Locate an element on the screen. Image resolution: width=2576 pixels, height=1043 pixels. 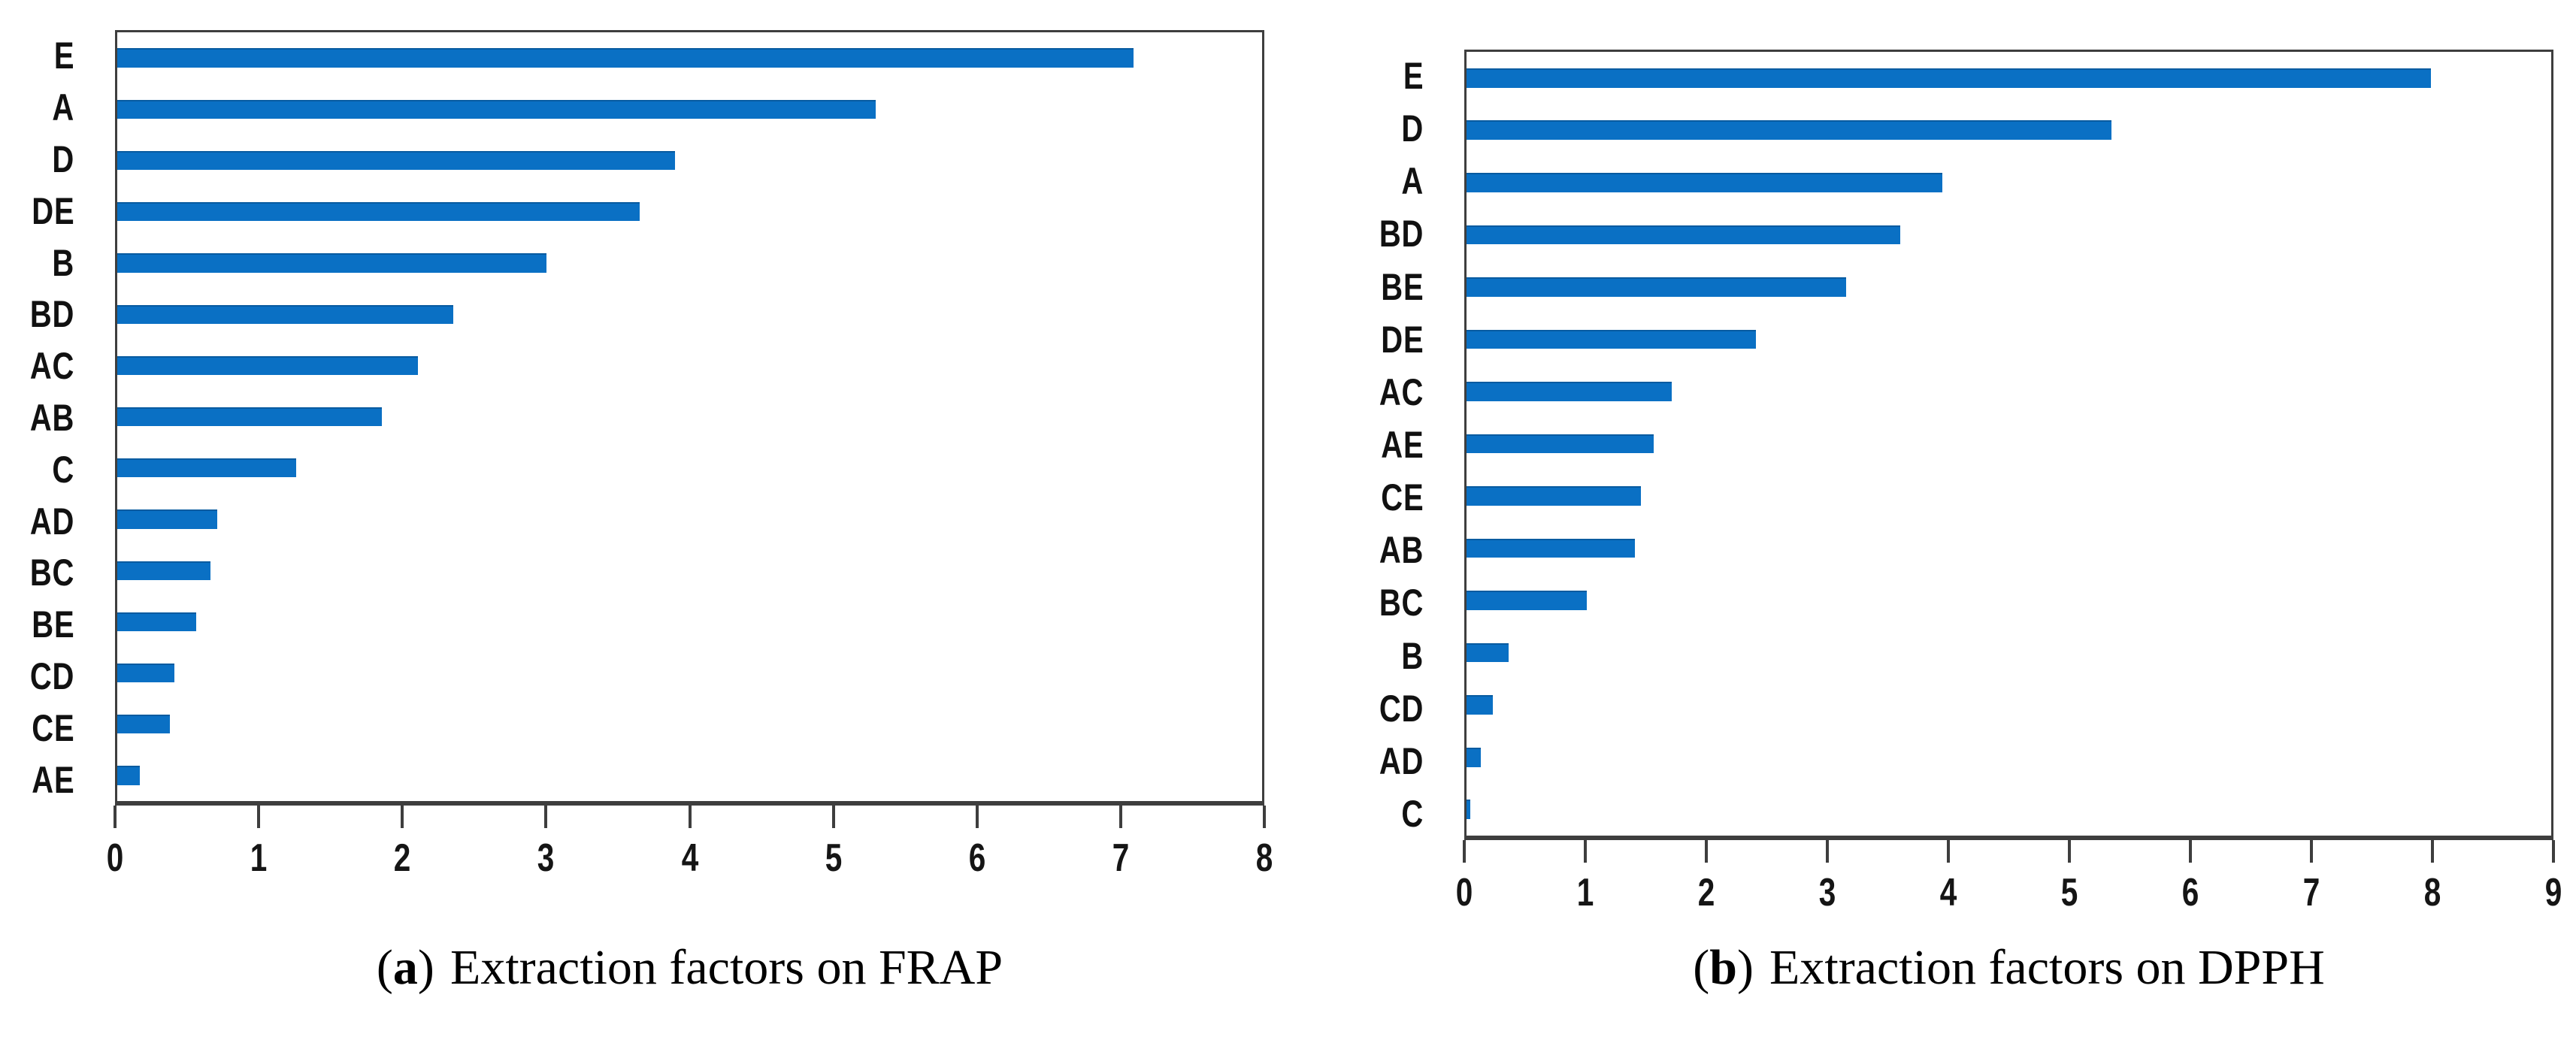
x-tick-label-2: 2 is located at coordinates (1706, 893).